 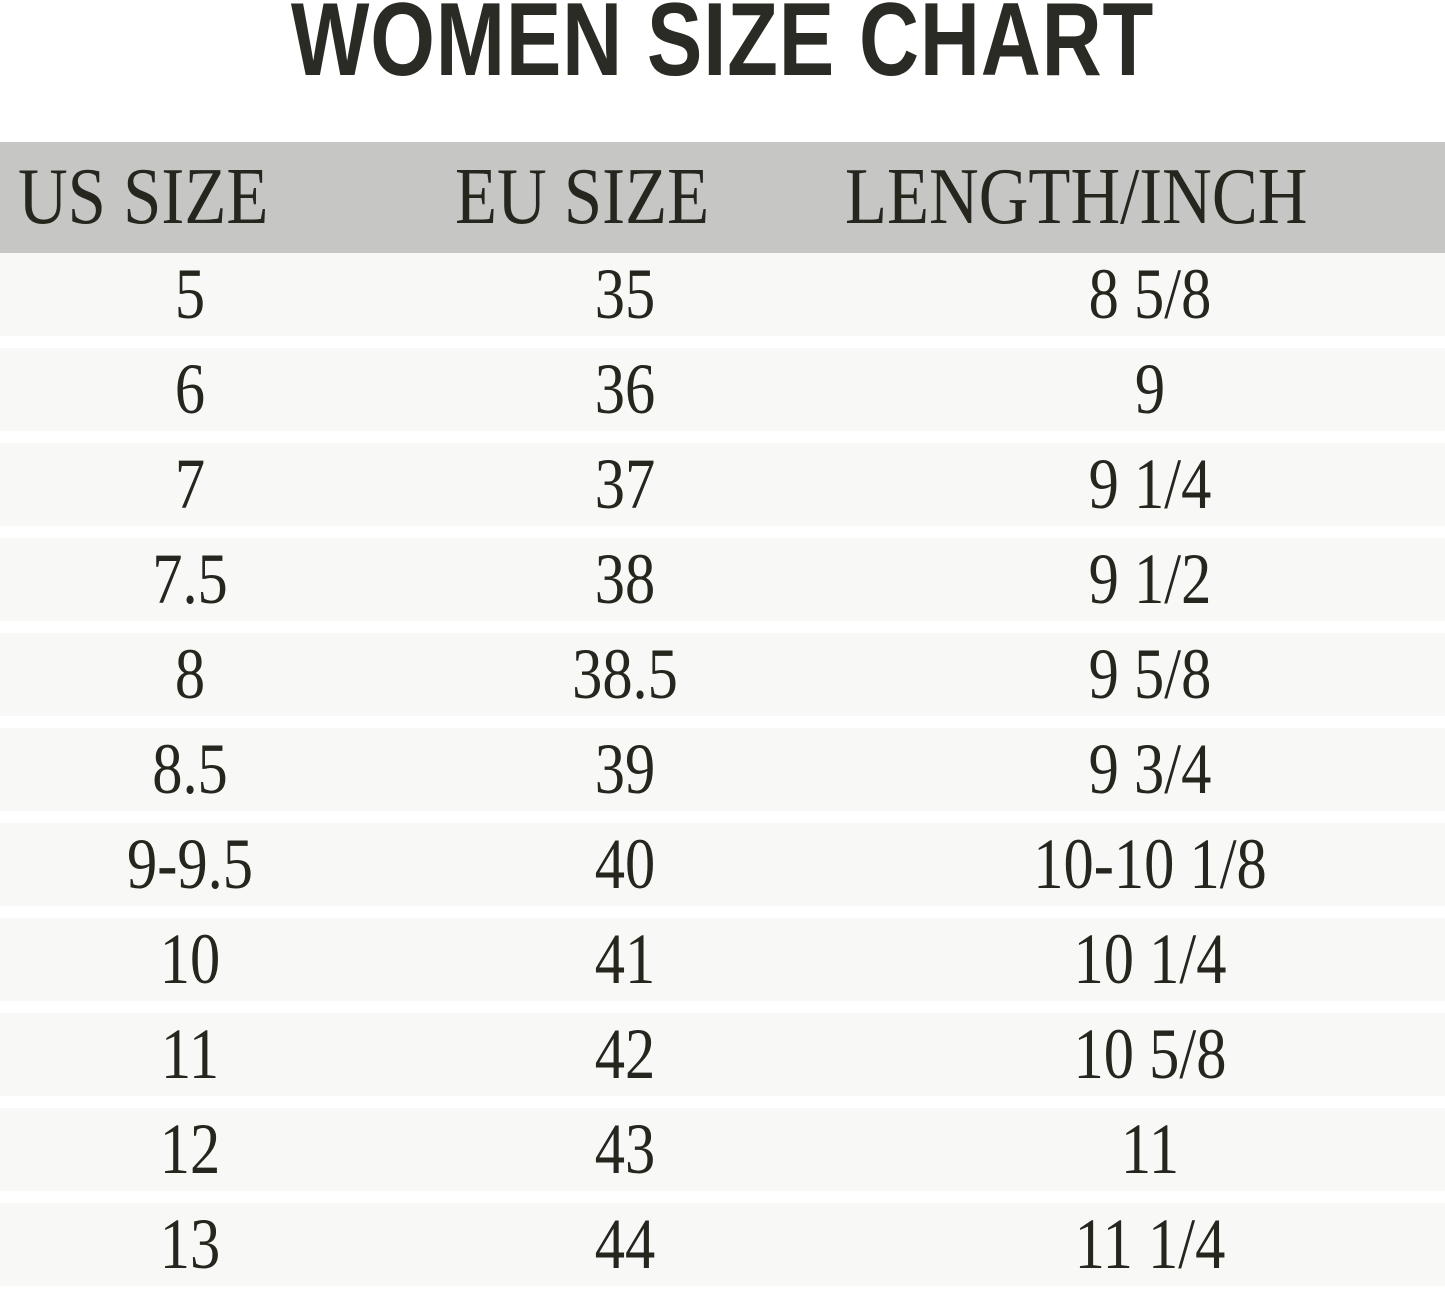 What do you see at coordinates (143, 197) in the screenshot?
I see `column-header-us-size: US SIZE` at bounding box center [143, 197].